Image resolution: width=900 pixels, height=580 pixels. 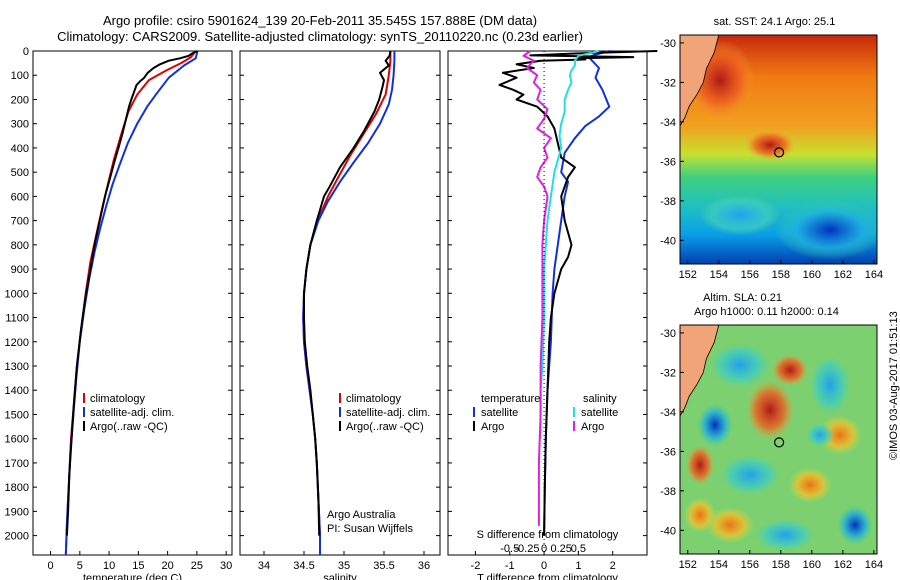 I want to click on map-y-tick-label: -36, so click(x=668, y=452).